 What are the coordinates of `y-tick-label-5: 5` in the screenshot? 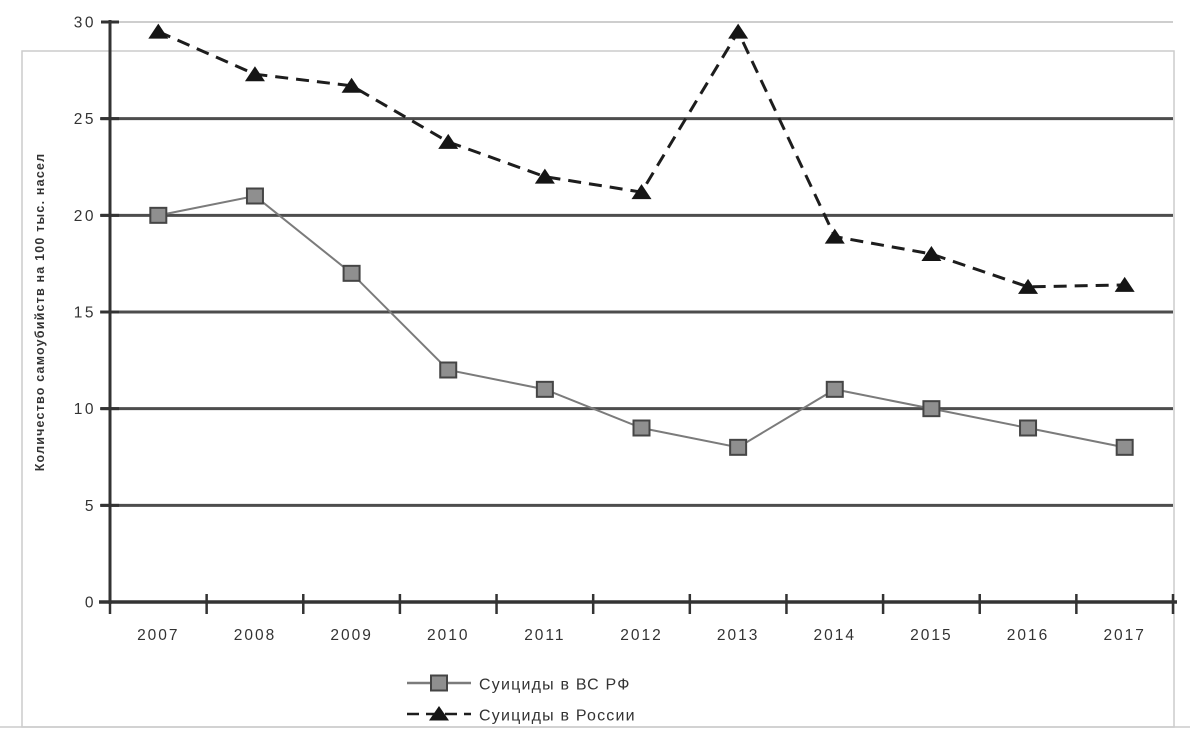 It's located at (90, 506).